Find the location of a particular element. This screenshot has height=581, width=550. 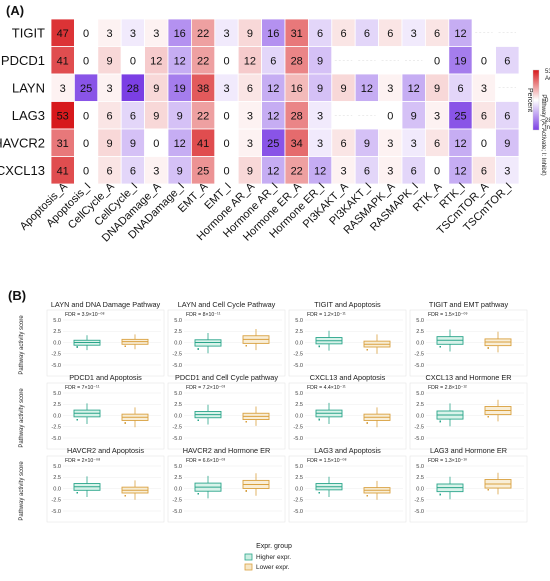

boxplot-panel-title: LAG3 and Apoptosis is located at coordinates (347, 450).